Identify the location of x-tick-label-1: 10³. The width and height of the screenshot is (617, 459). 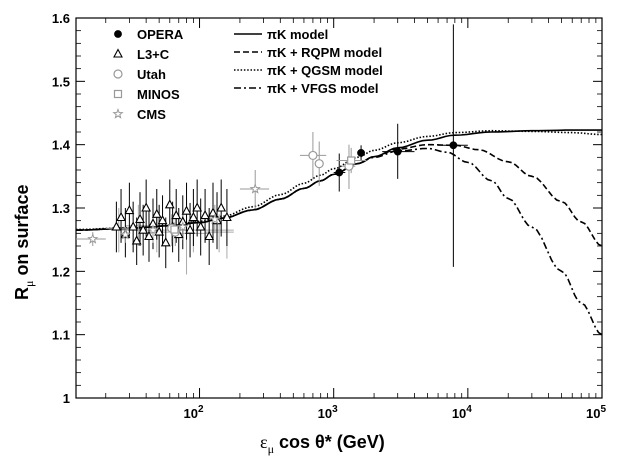
(328, 412).